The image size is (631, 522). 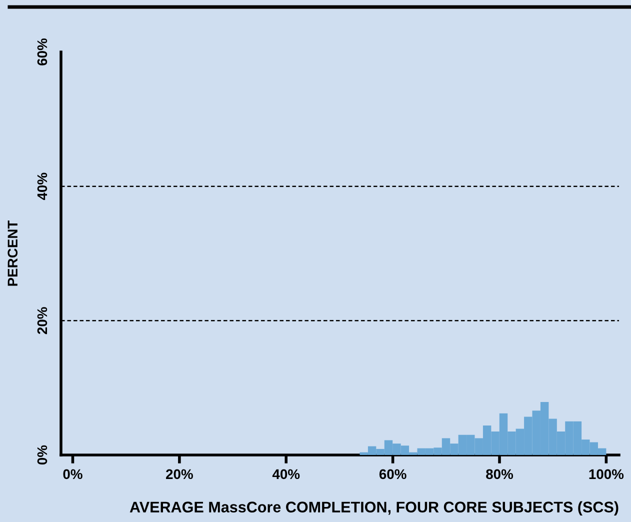 What do you see at coordinates (42, 320) in the screenshot?
I see `y-tick-label: 20%` at bounding box center [42, 320].